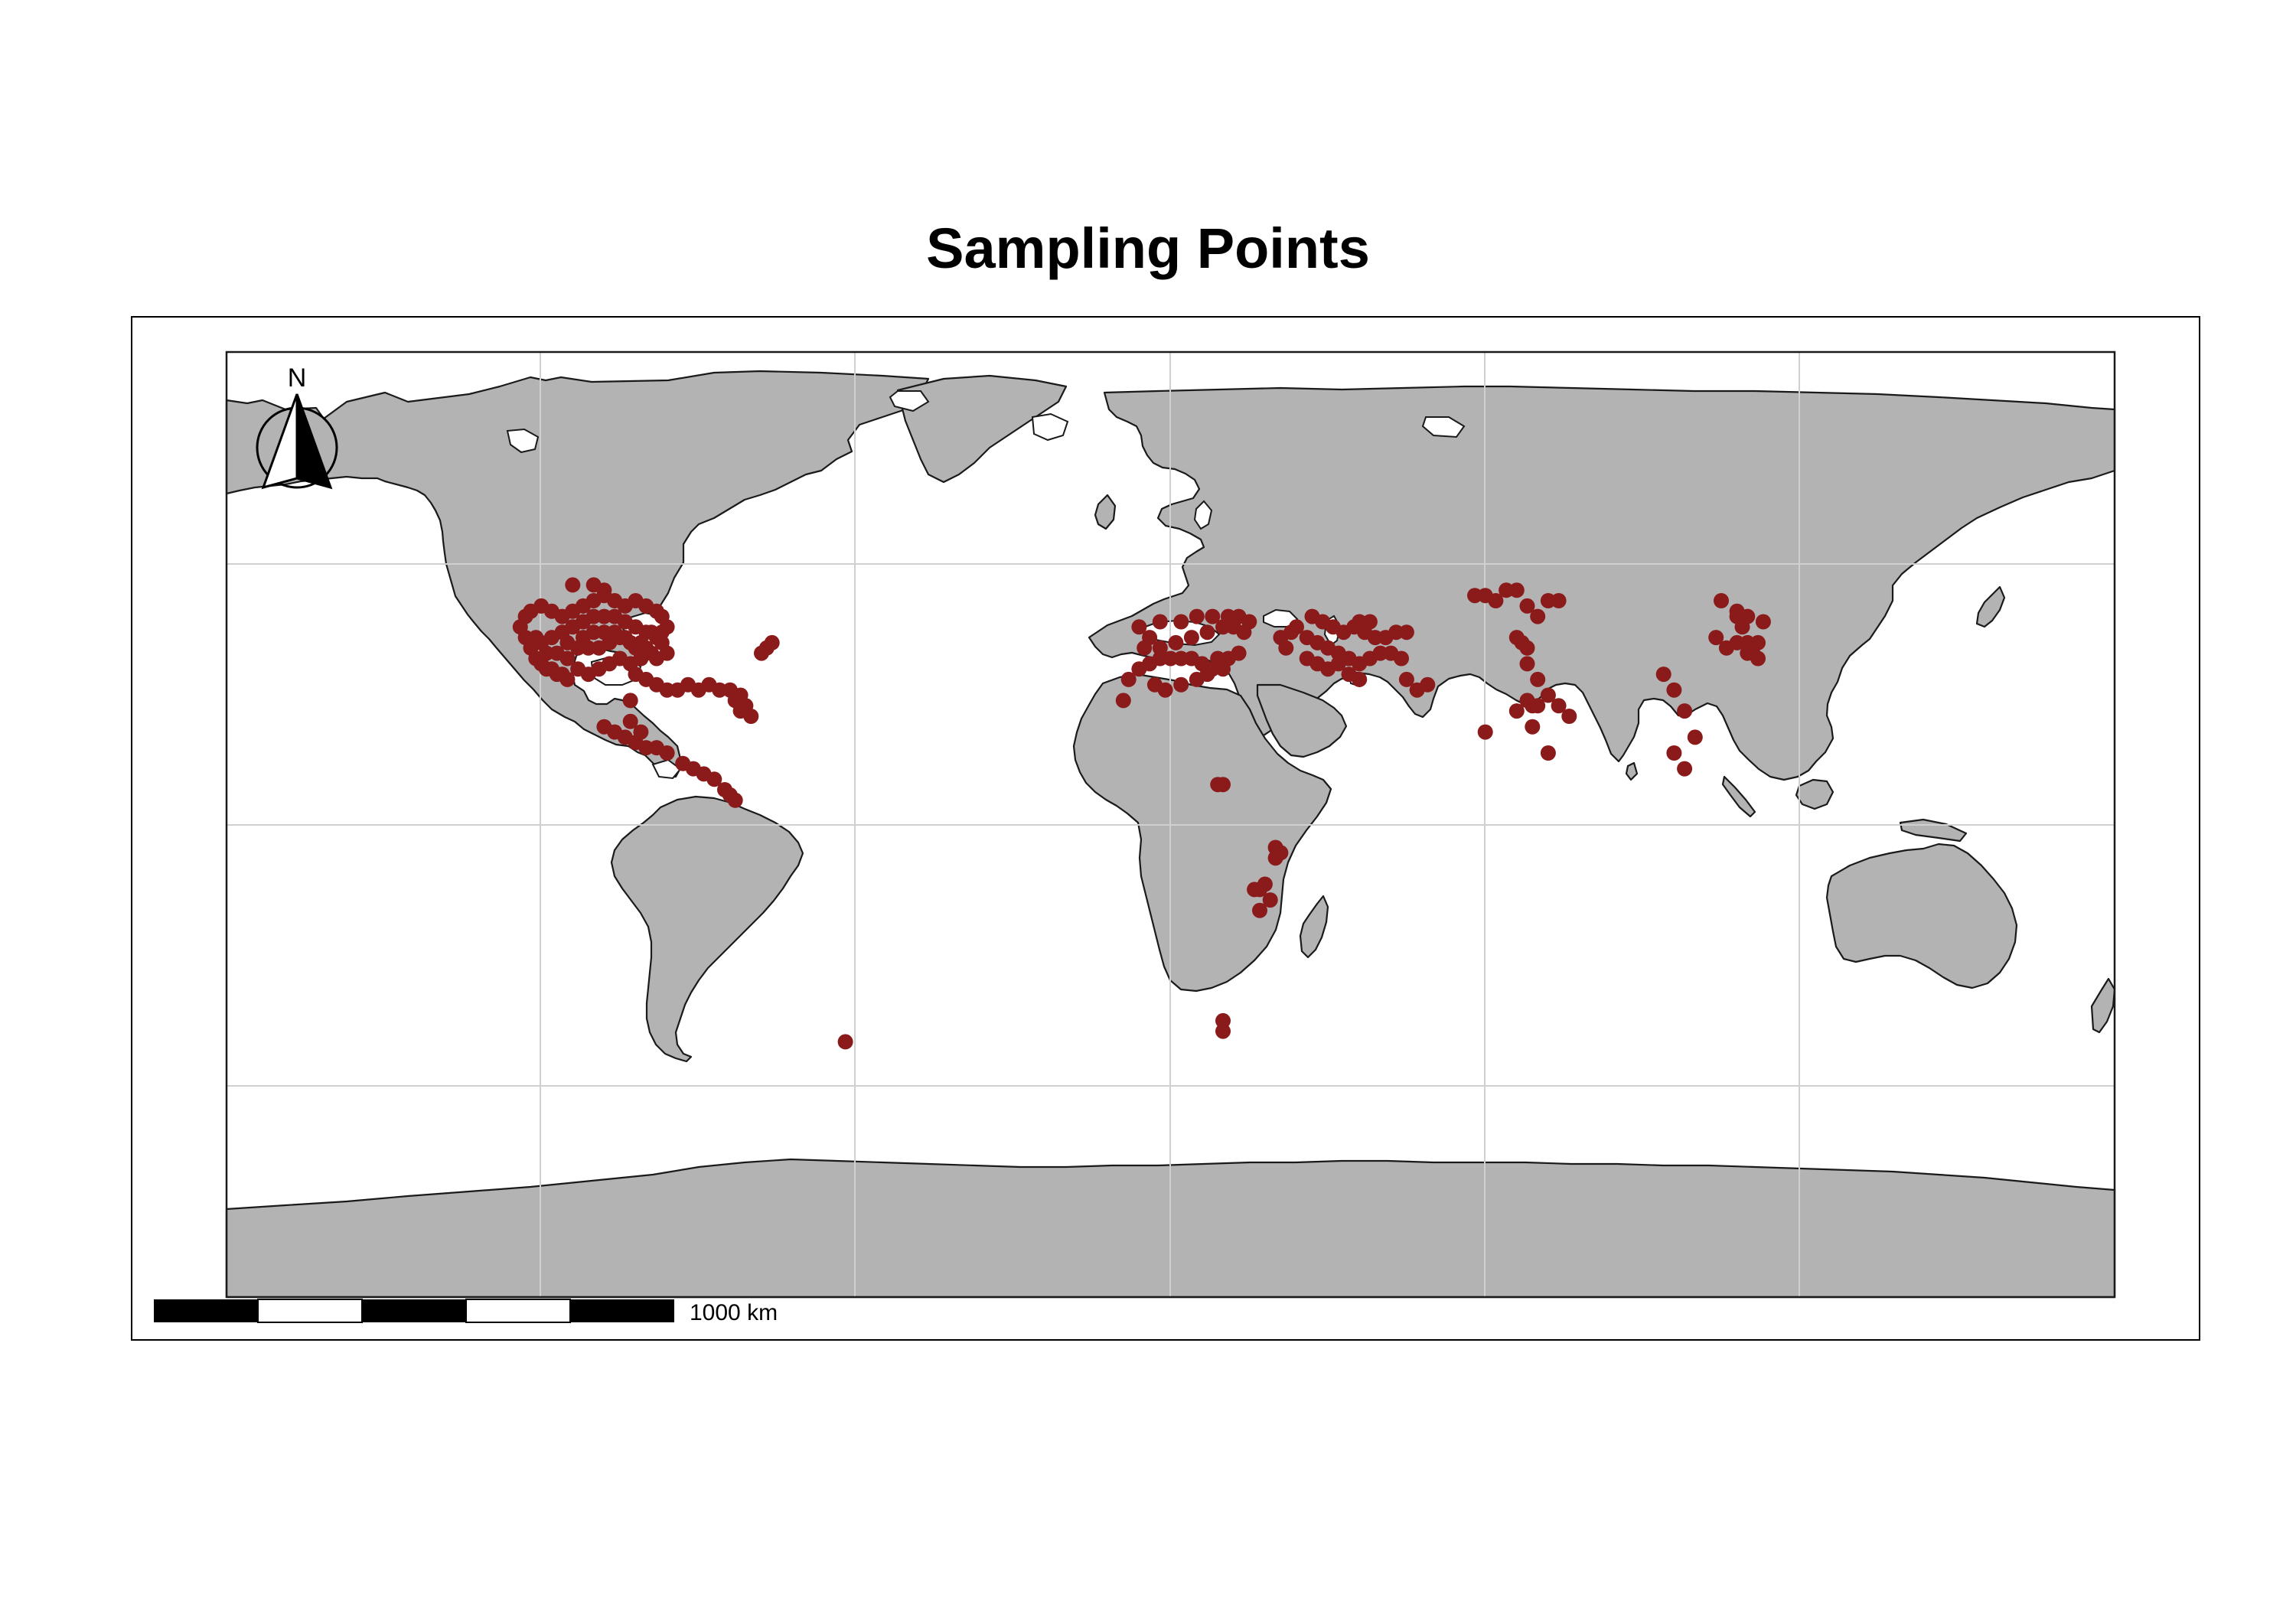 The width and height of the screenshot is (2296, 1607). What do you see at coordinates (1815, 794) in the screenshot?
I see `borneo` at bounding box center [1815, 794].